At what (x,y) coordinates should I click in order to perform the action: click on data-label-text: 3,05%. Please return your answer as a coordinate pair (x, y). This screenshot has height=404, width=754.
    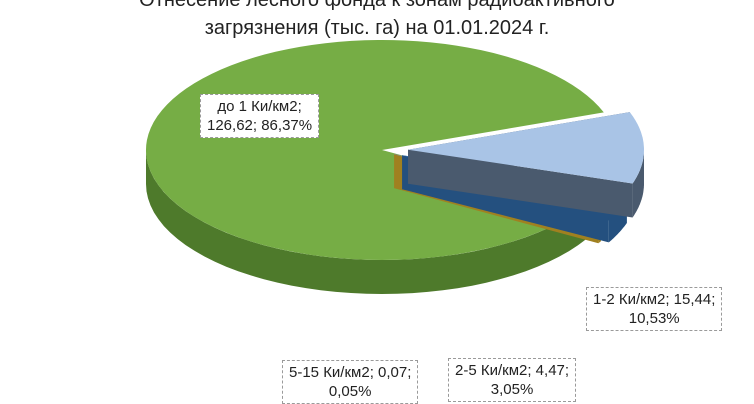
    Looking at the image, I should click on (512, 389).